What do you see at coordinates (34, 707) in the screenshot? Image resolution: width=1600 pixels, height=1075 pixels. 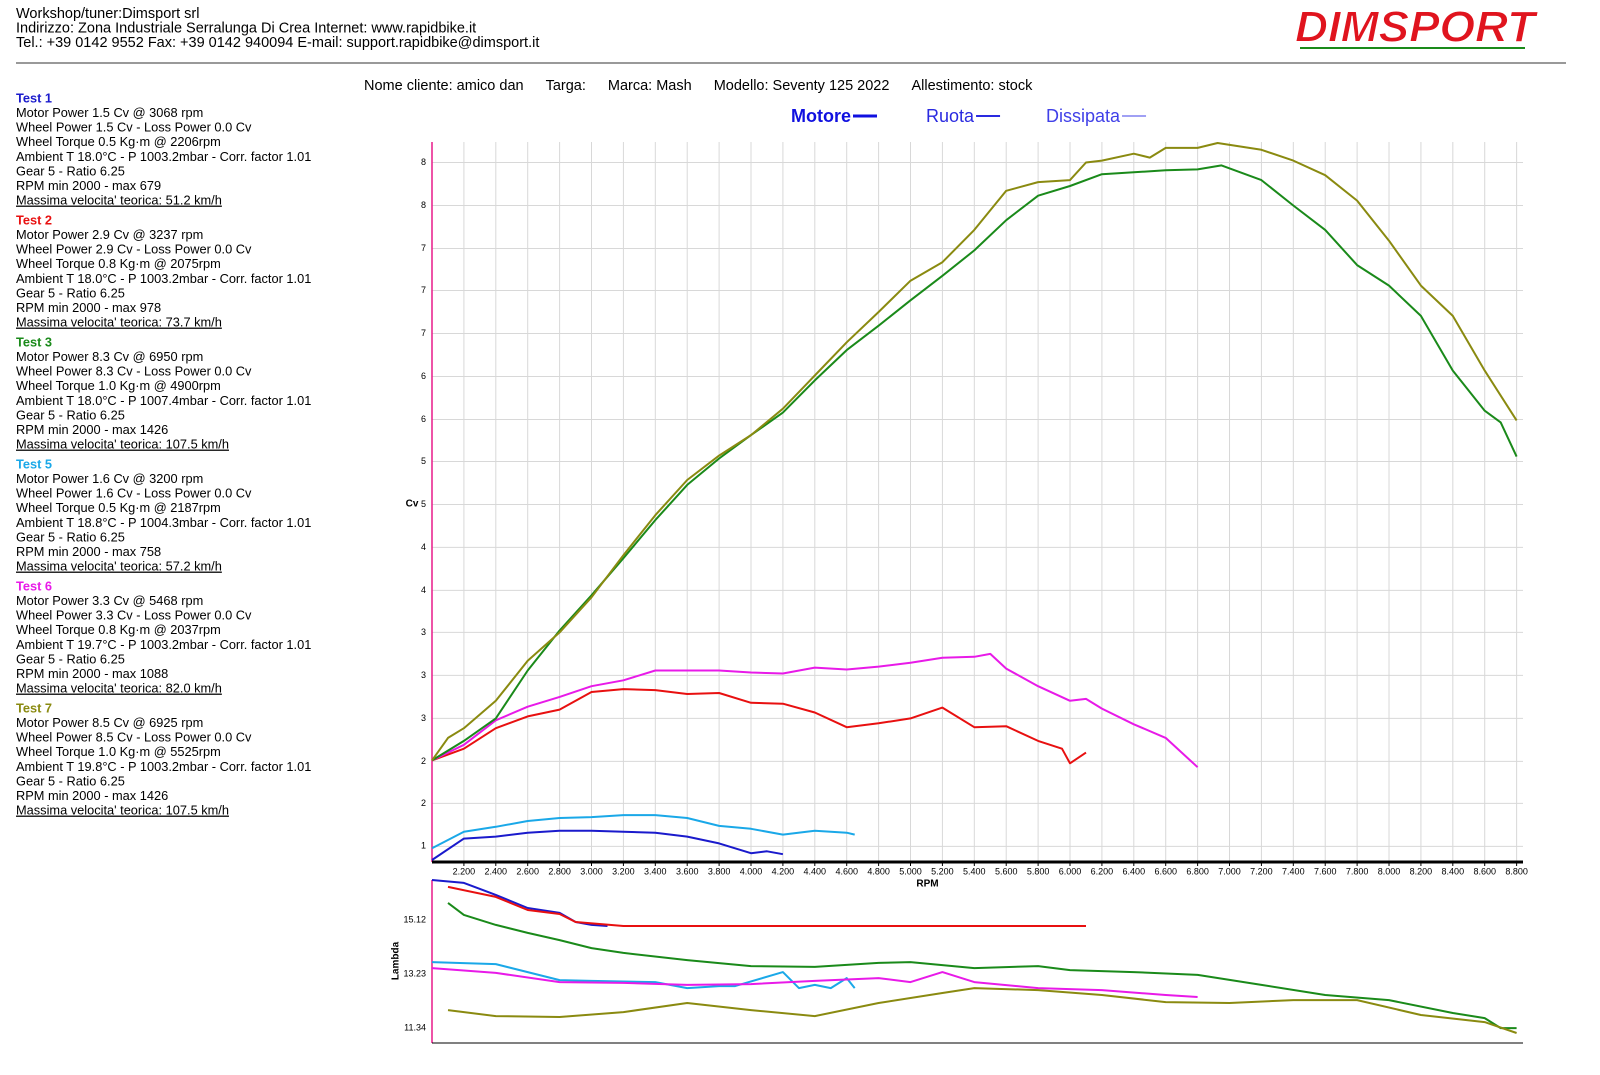 I see `test-title: Test 7` at bounding box center [34, 707].